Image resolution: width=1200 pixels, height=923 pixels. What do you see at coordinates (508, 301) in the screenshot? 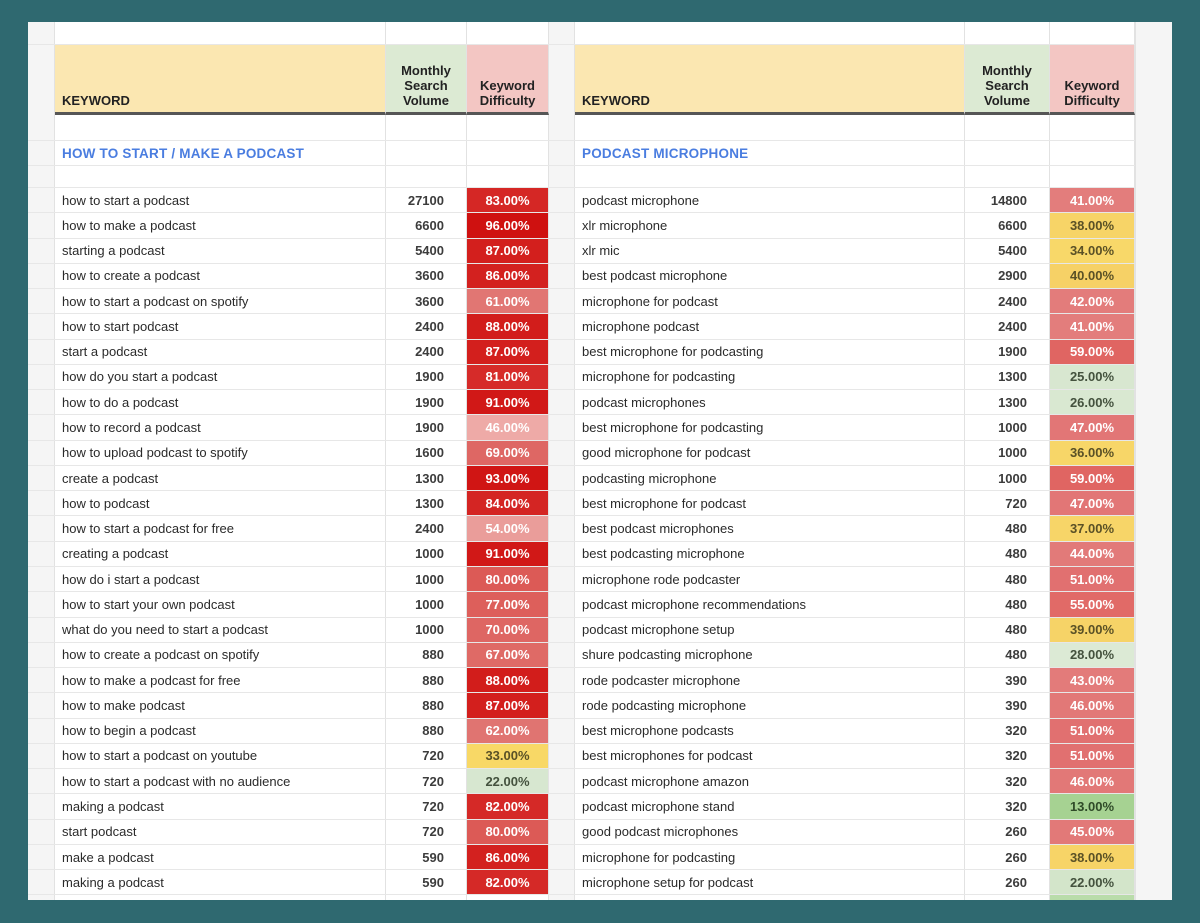
I see `difficulty-cell: 61.00%` at bounding box center [508, 301].